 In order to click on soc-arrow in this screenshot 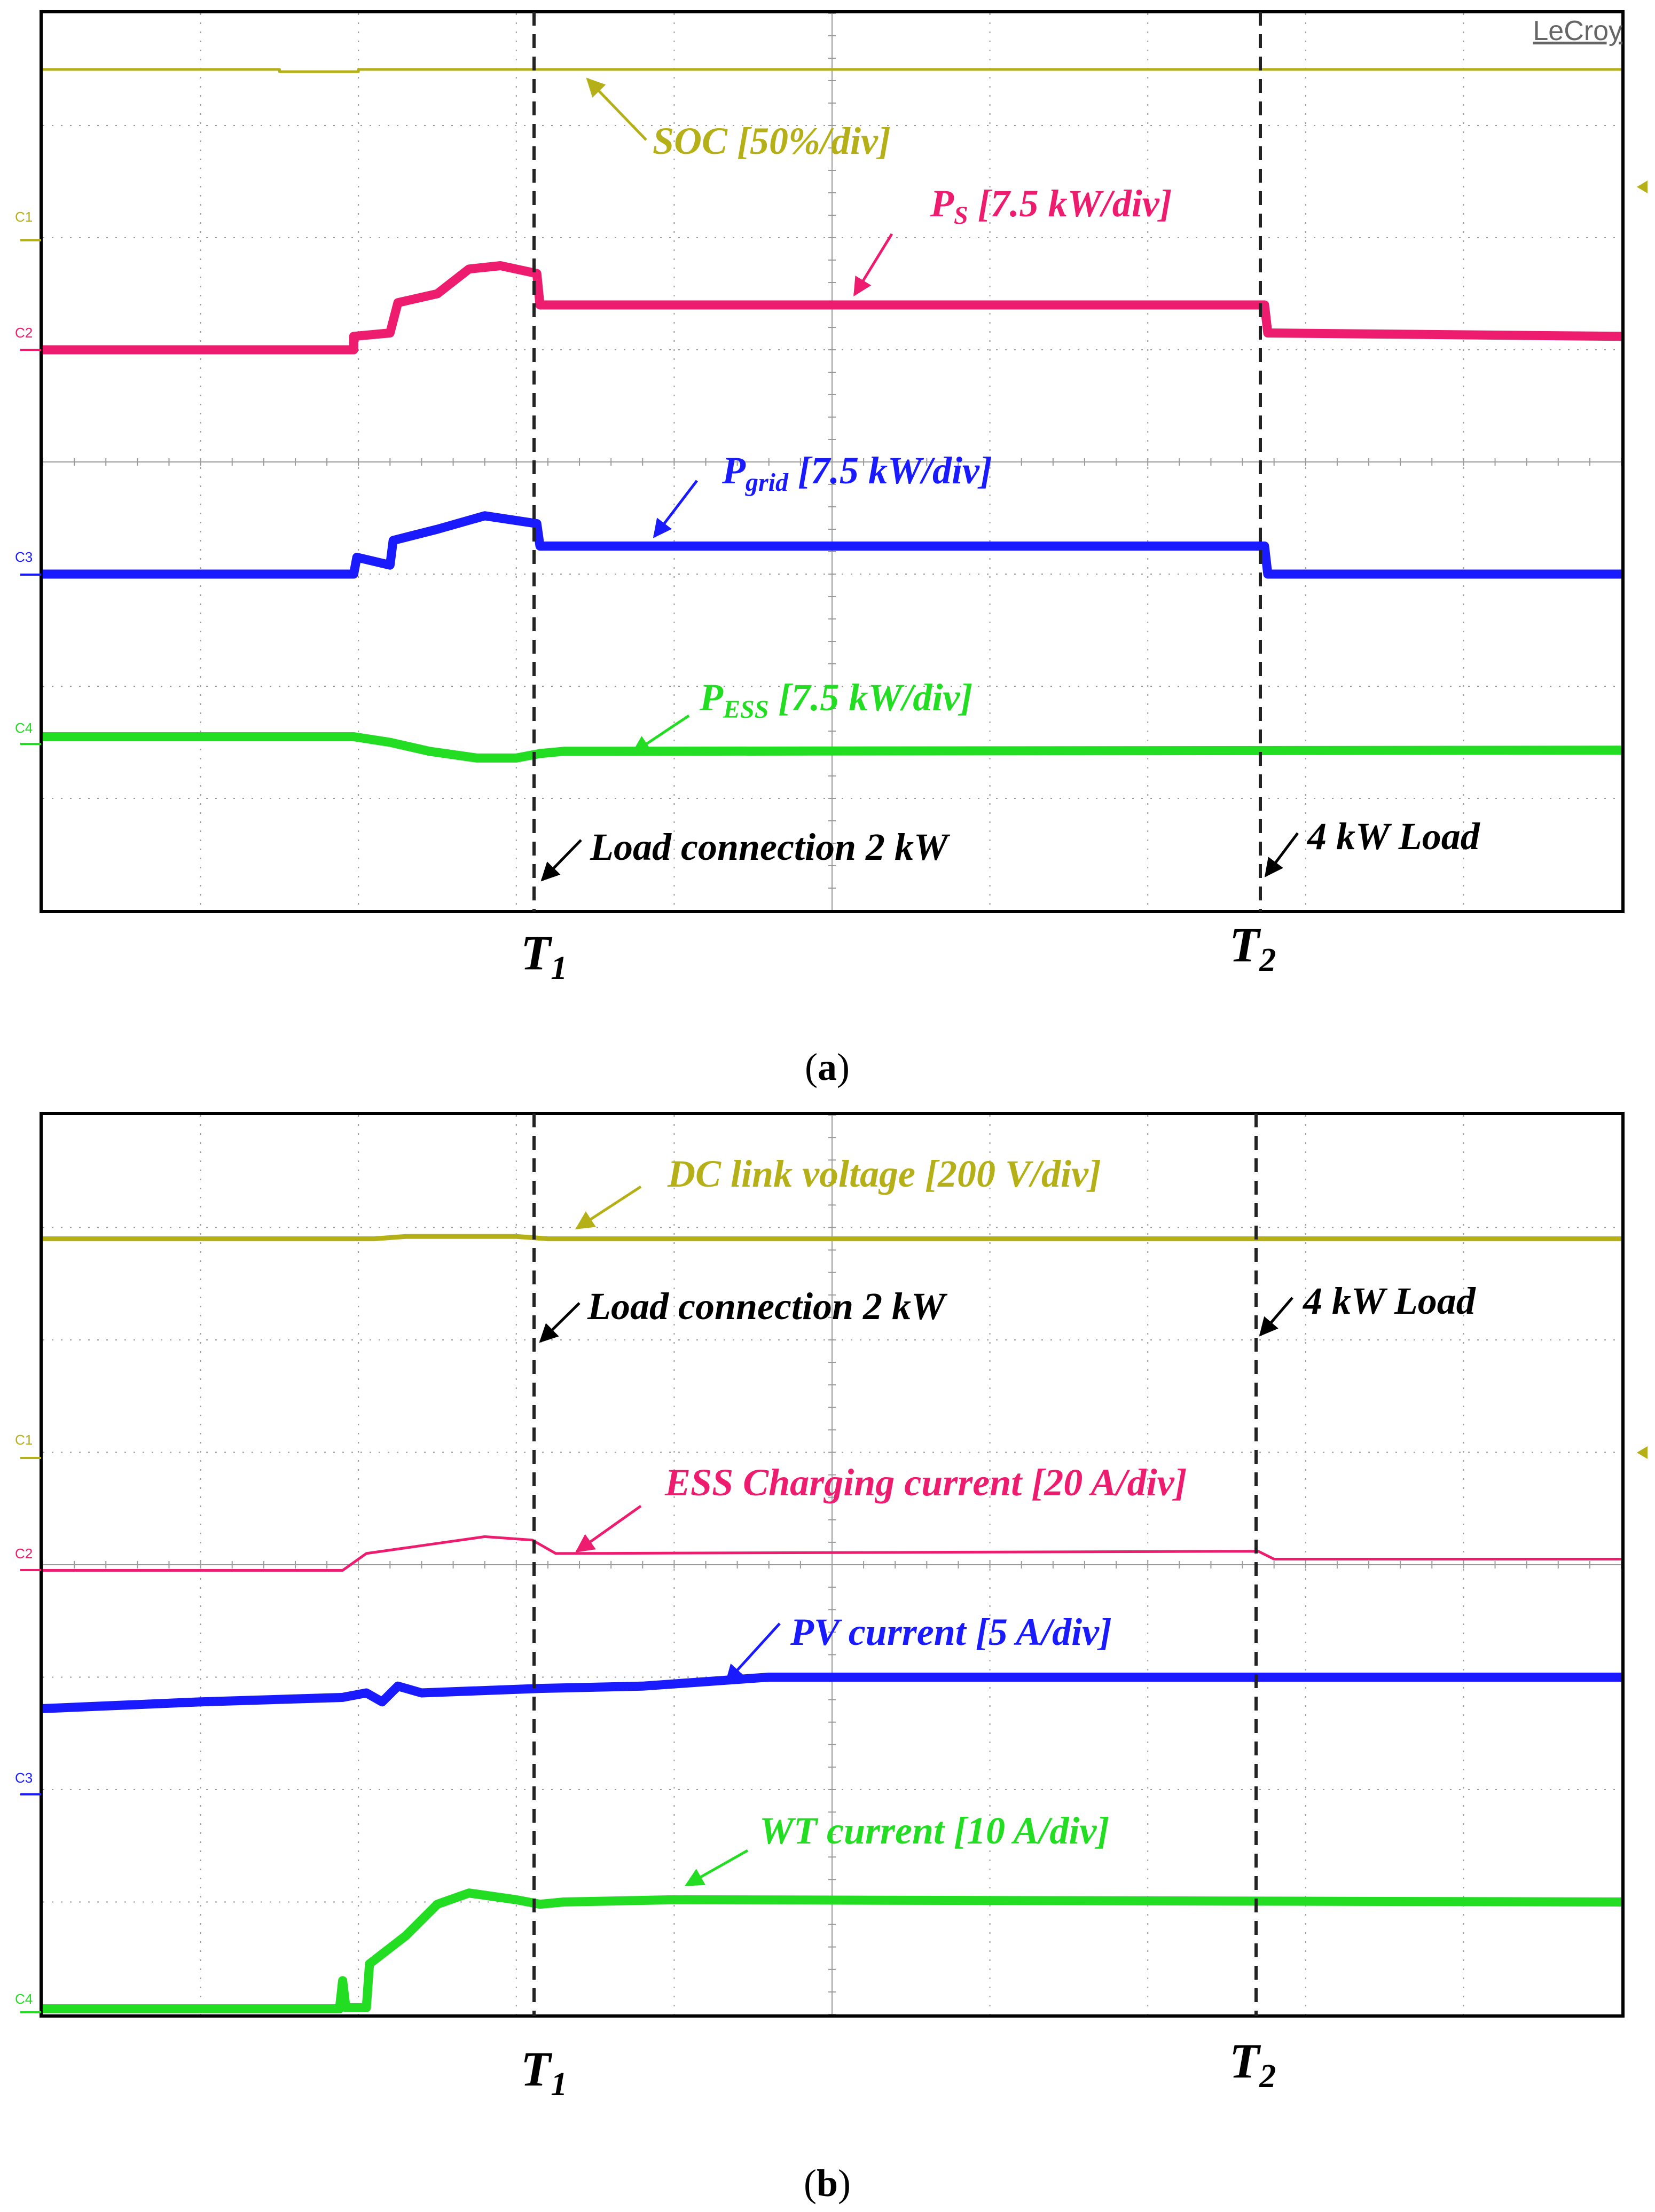, I will do `click(617, 109)`.